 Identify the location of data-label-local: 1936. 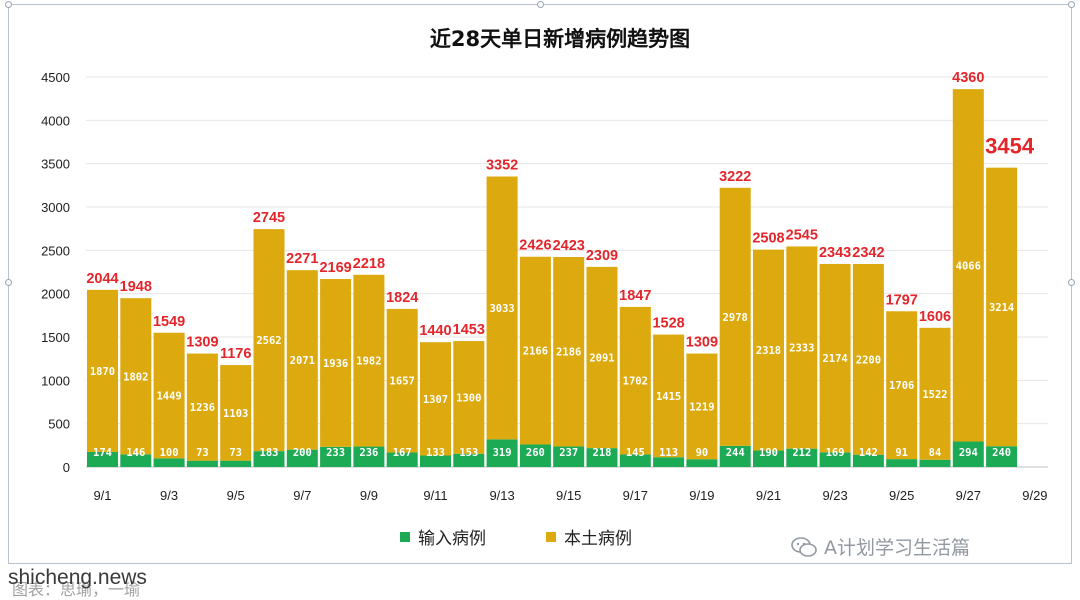
(335, 364).